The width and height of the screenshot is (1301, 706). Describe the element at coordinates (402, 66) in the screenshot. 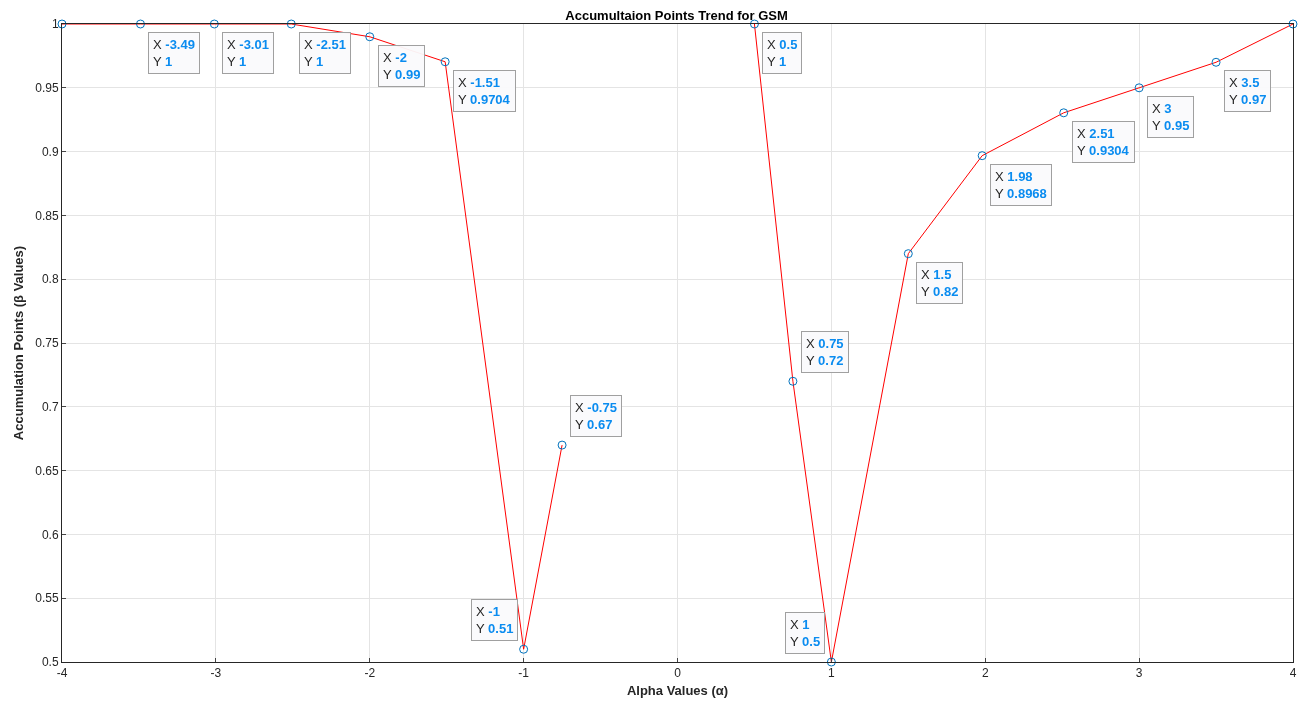

I see `annotation: X -2 Y 0.99` at that location.